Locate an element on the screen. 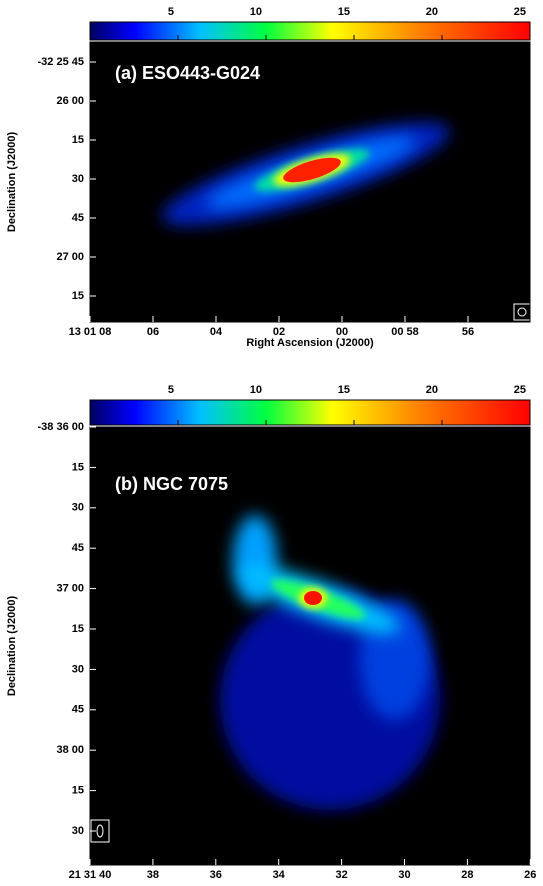 Image resolution: width=543 pixels, height=886 pixels. x-tick-label: 56 is located at coordinates (468, 332).